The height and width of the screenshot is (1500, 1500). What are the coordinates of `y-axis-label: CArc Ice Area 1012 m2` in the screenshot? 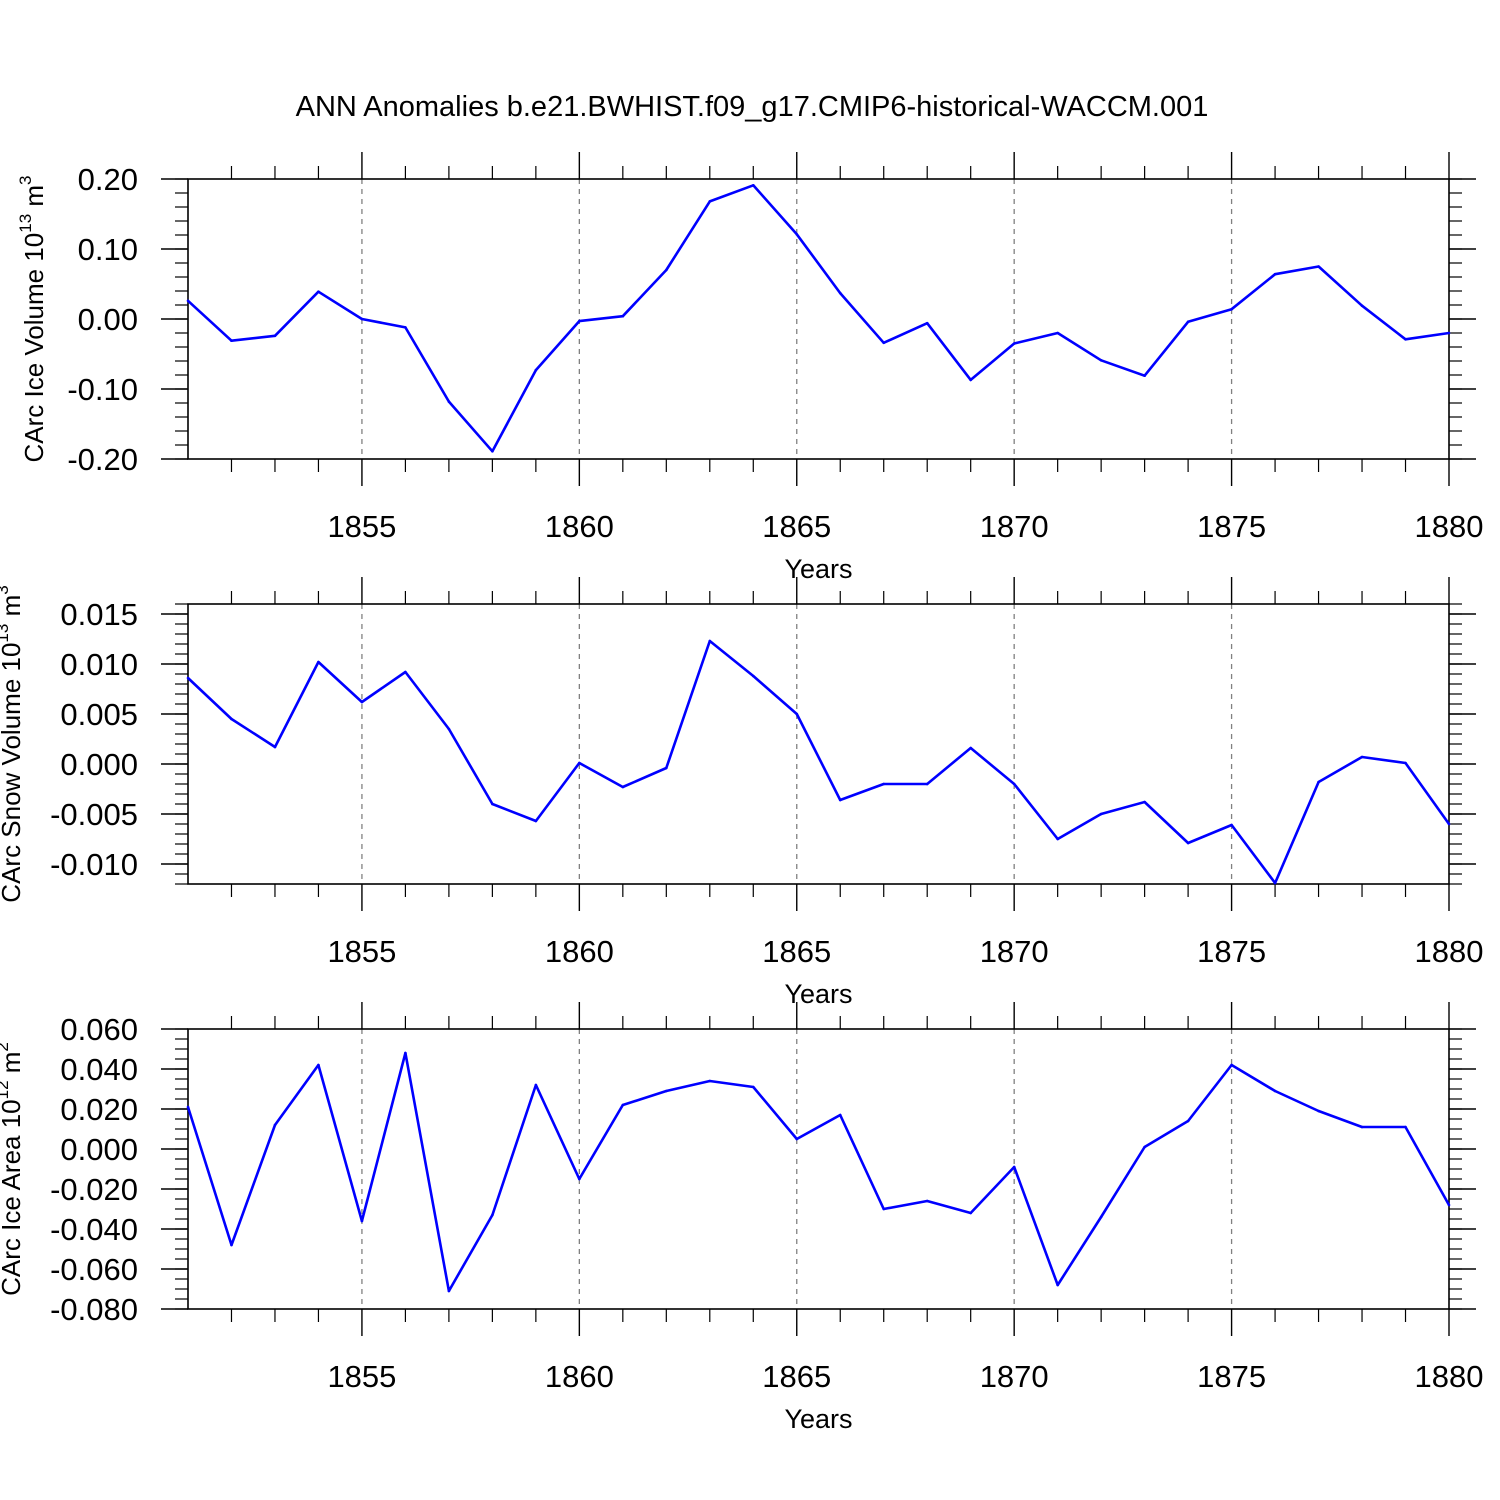 It's located at (13, 1169).